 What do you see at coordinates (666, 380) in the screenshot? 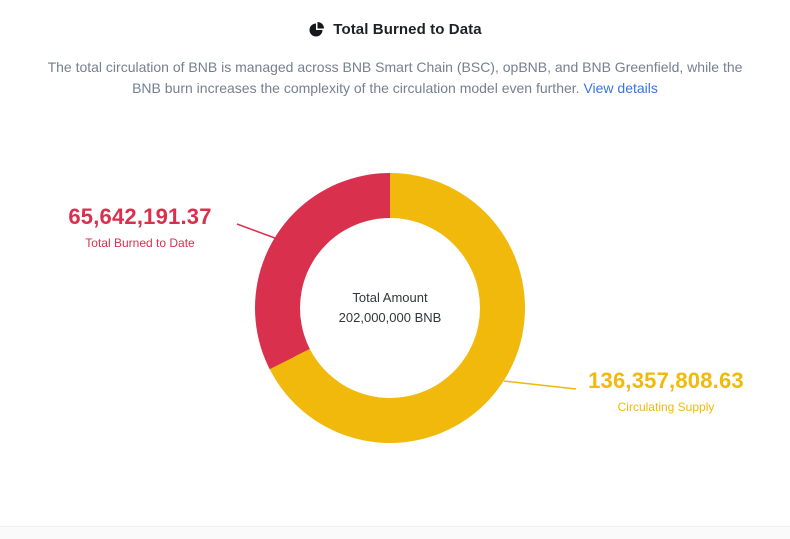
I see `supply-amount: 136,357,808.63` at bounding box center [666, 380].